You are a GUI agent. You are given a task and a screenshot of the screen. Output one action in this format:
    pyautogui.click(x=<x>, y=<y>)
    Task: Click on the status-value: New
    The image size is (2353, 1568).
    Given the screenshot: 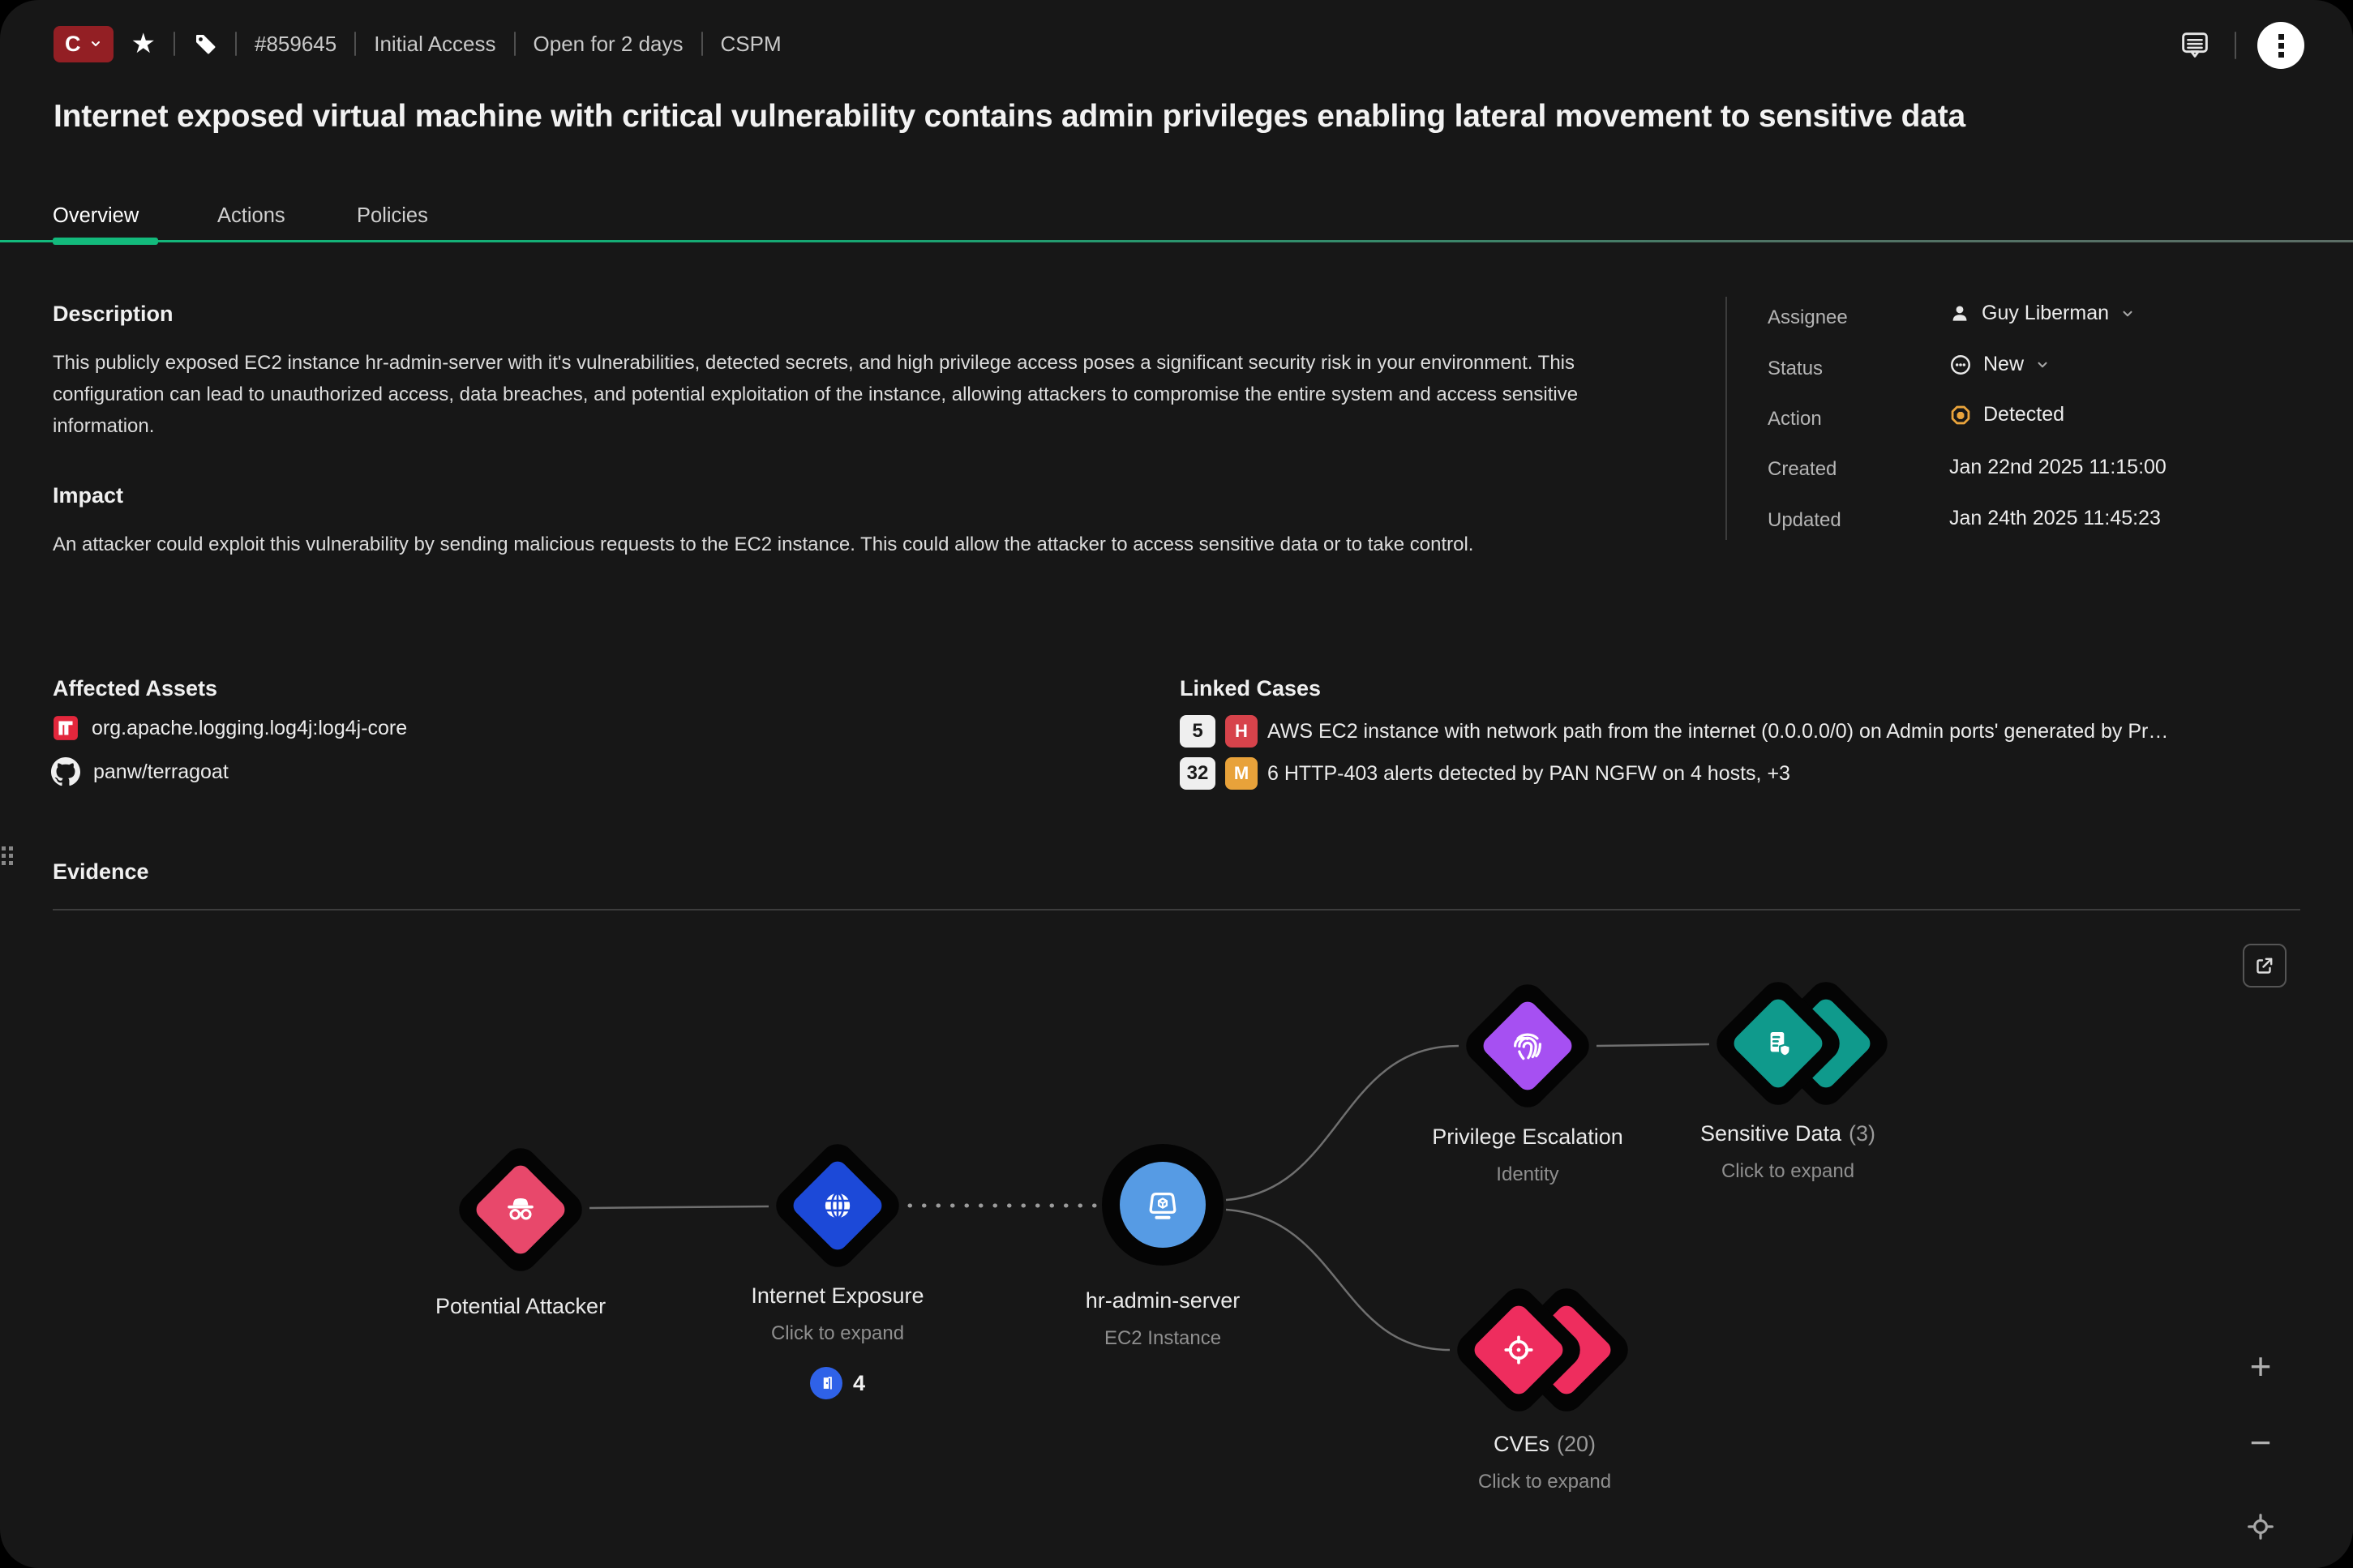 What is the action you would take?
    pyautogui.click(x=1999, y=364)
    